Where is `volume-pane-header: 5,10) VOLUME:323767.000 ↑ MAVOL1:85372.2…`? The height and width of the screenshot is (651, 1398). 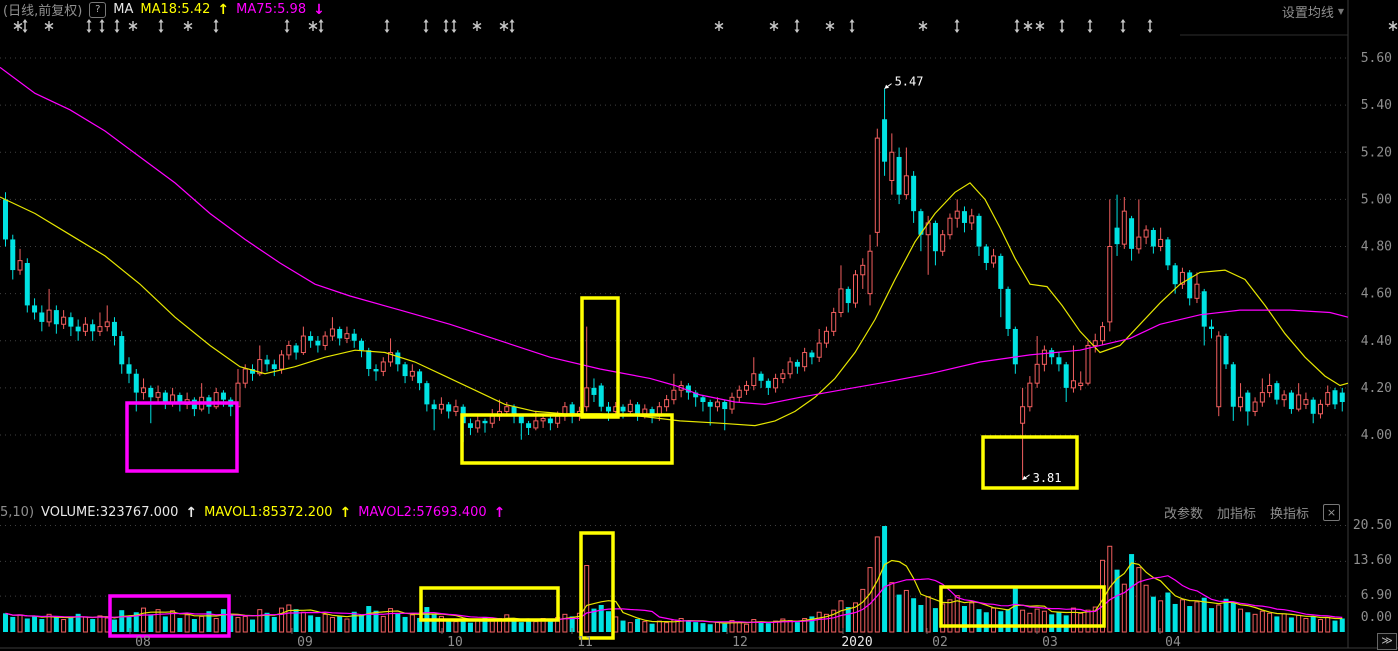 volume-pane-header: 5,10) VOLUME:323767.000 ↑ MAVOL1:85372.2… is located at coordinates (252, 512).